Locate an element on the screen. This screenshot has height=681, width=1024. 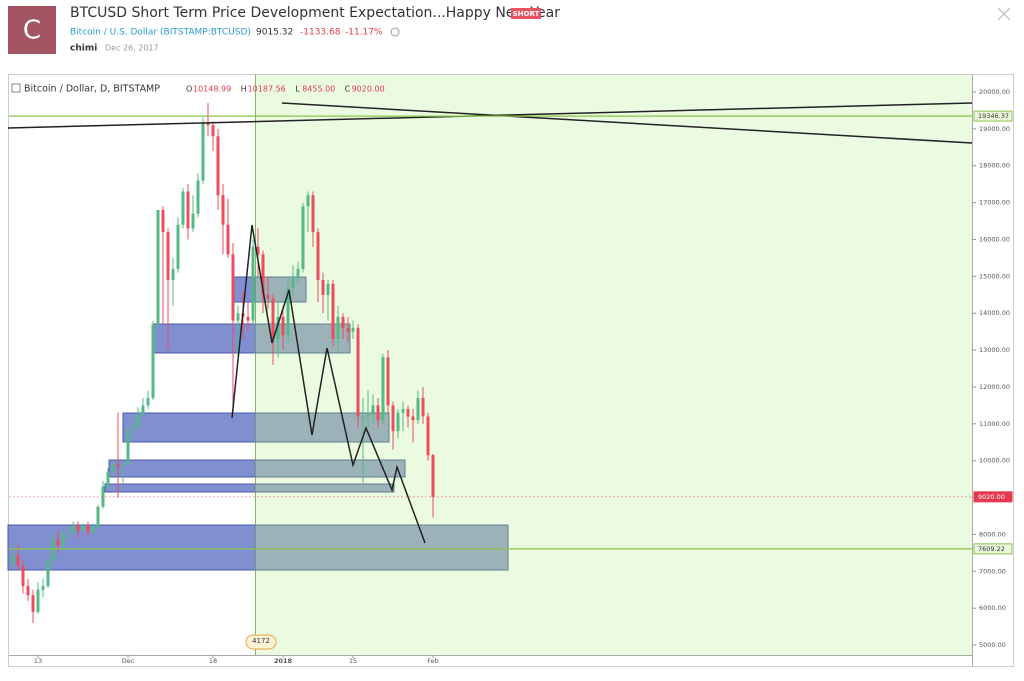
legend-value: 8455.00 is located at coordinates (318, 89).